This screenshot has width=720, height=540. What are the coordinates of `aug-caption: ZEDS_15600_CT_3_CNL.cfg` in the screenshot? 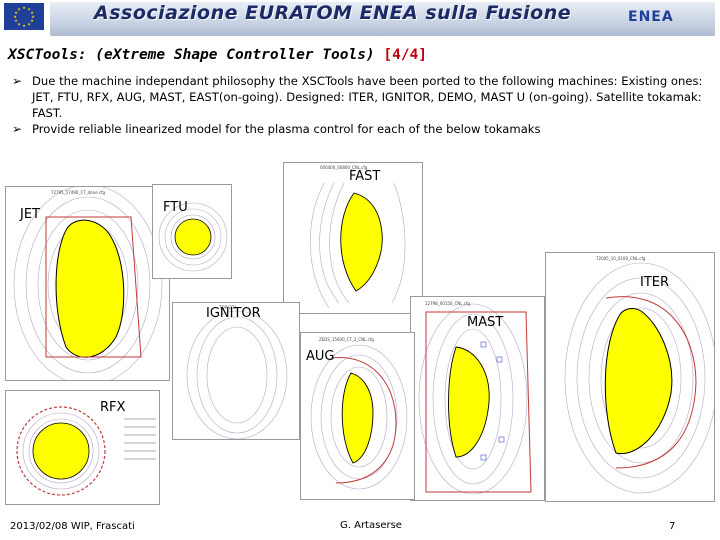 It's located at (346, 339).